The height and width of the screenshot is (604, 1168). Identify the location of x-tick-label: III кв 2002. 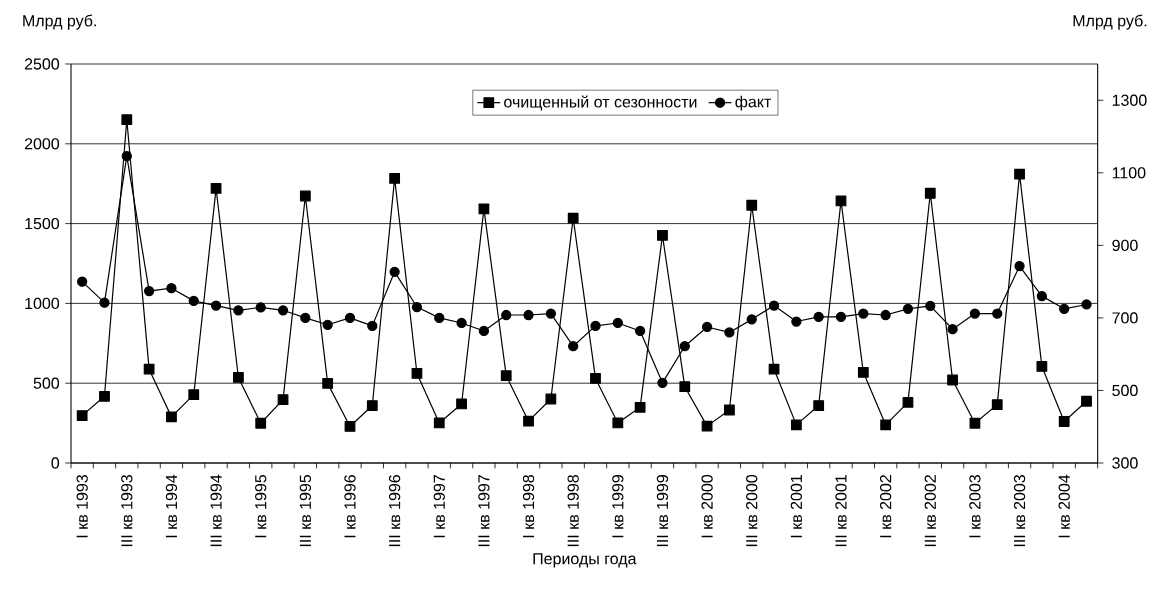
(930, 511).